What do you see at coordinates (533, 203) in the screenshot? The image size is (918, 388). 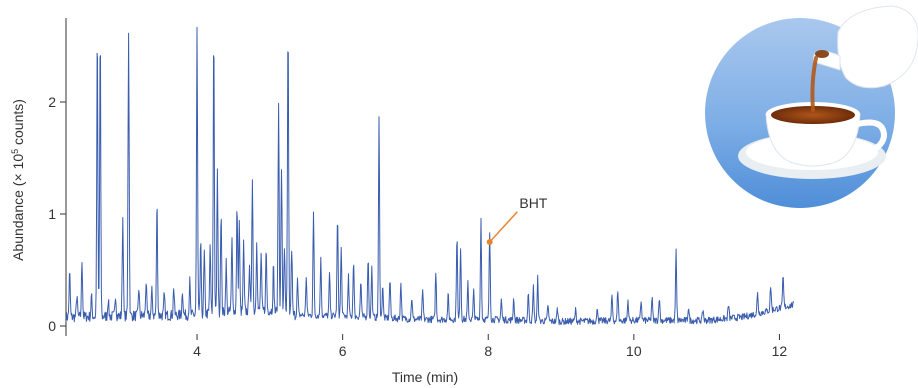 I see `annotation-label: BHT` at bounding box center [533, 203].